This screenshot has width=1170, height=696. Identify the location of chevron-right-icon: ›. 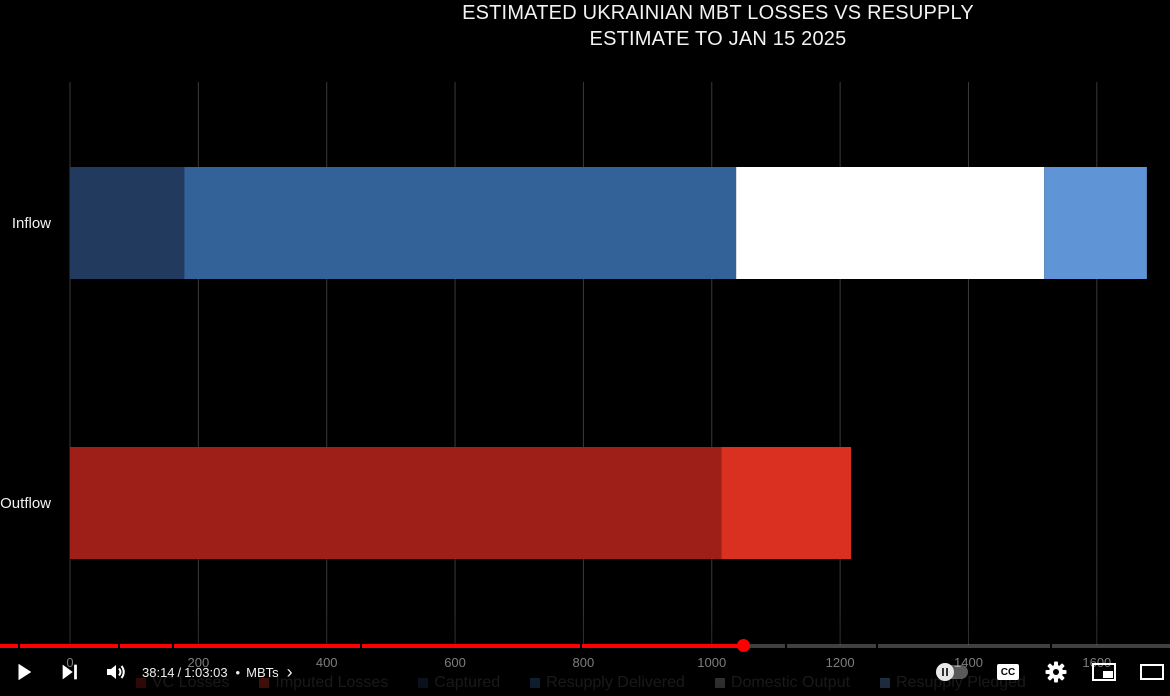
(289, 671).